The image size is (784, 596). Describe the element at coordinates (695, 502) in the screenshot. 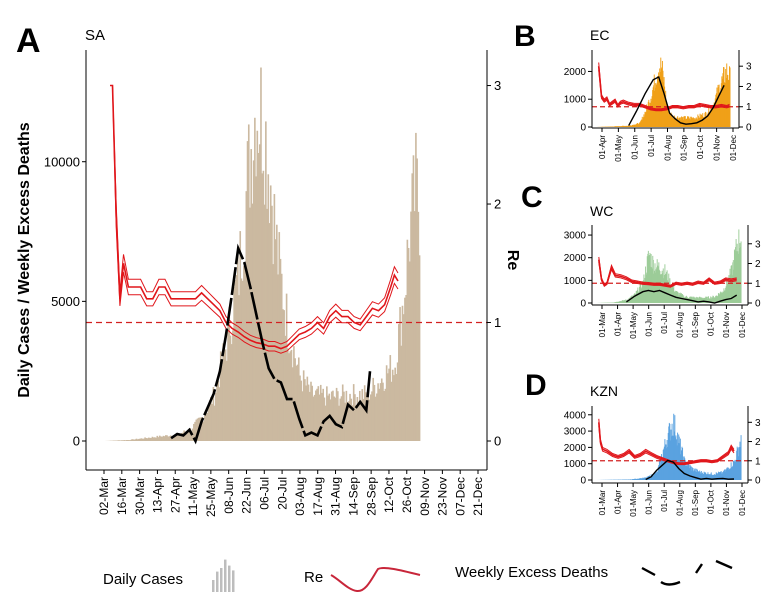

I see `x-tick-label: 01-Sep` at that location.